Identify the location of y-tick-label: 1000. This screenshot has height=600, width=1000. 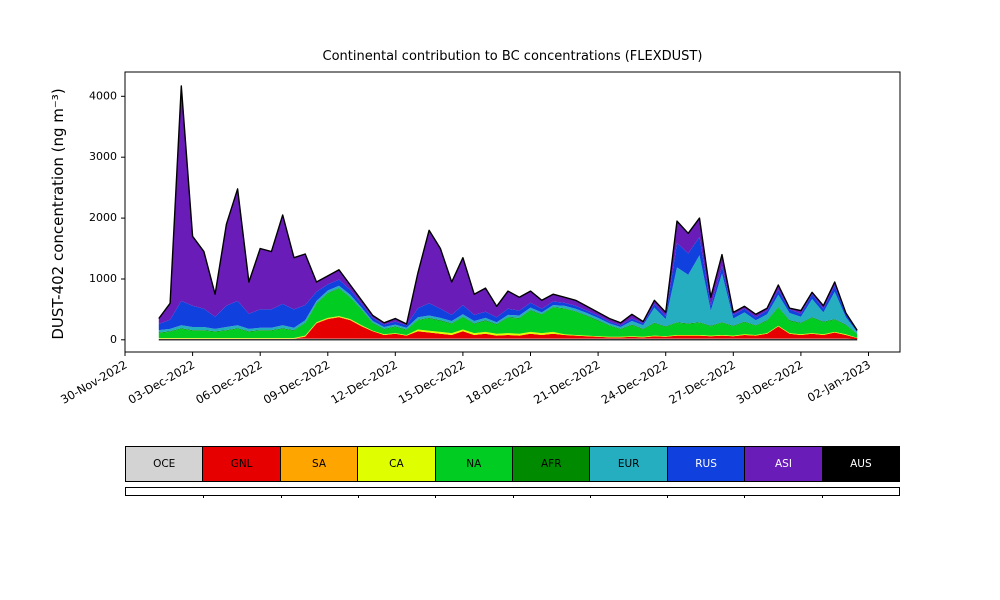
(103, 278).